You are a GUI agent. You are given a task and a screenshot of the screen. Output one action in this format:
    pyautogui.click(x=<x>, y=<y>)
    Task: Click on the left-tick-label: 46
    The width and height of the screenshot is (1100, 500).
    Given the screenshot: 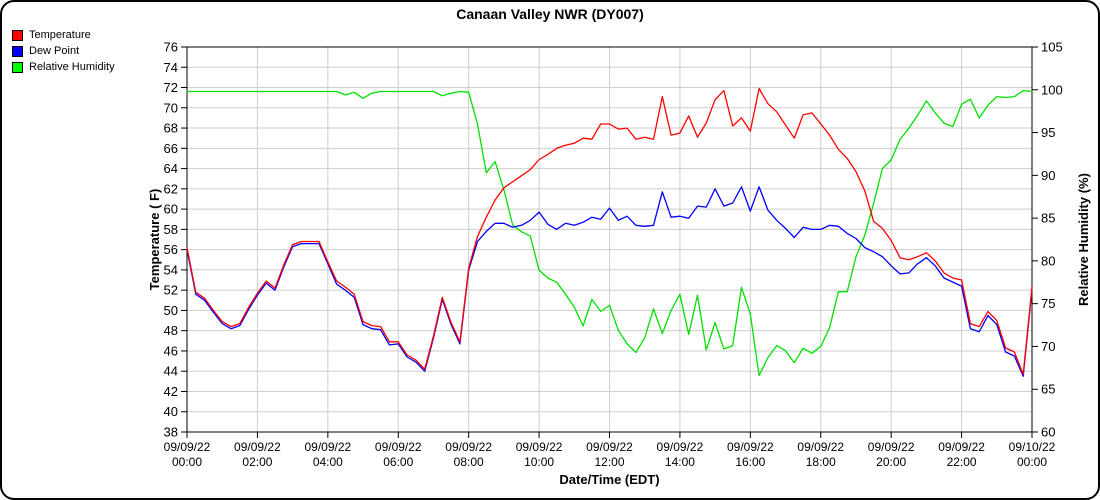 What is the action you would take?
    pyautogui.click(x=171, y=350)
    